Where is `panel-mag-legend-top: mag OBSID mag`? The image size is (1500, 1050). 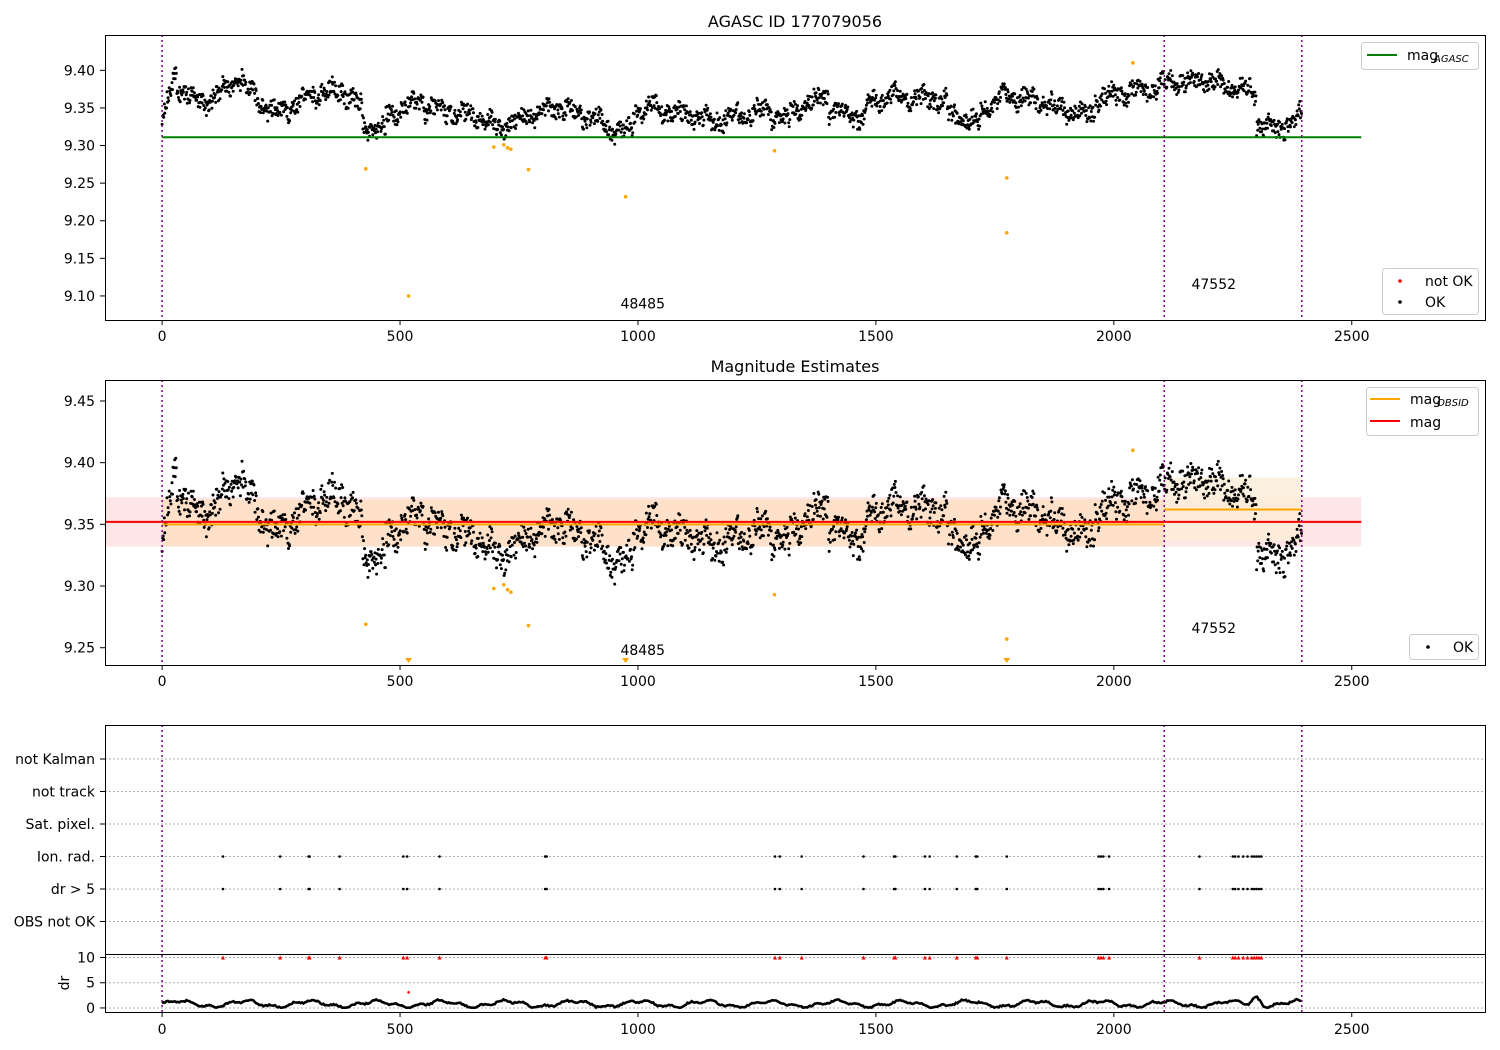
panel-mag-legend-top: mag OBSID mag is located at coordinates (1422, 411).